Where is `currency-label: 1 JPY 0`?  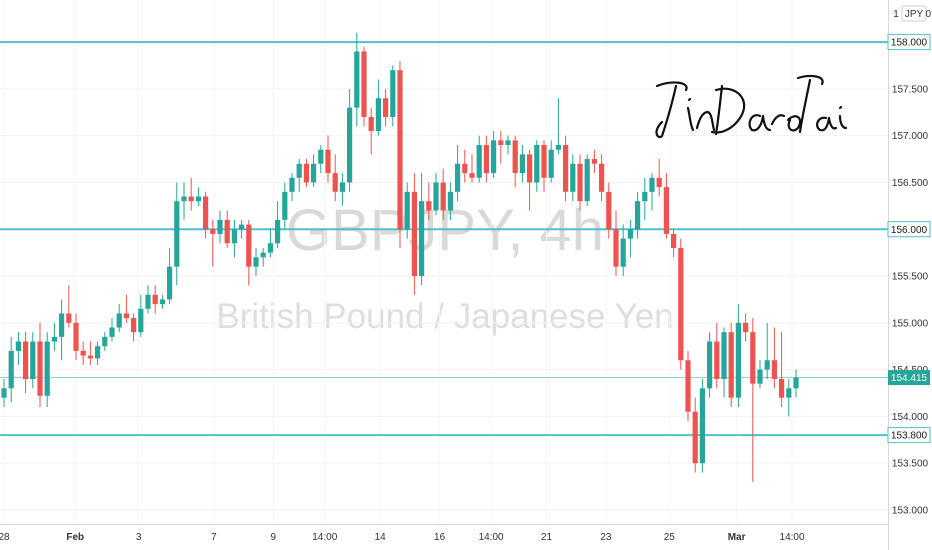 currency-label: 1 JPY 0 is located at coordinates (912, 13).